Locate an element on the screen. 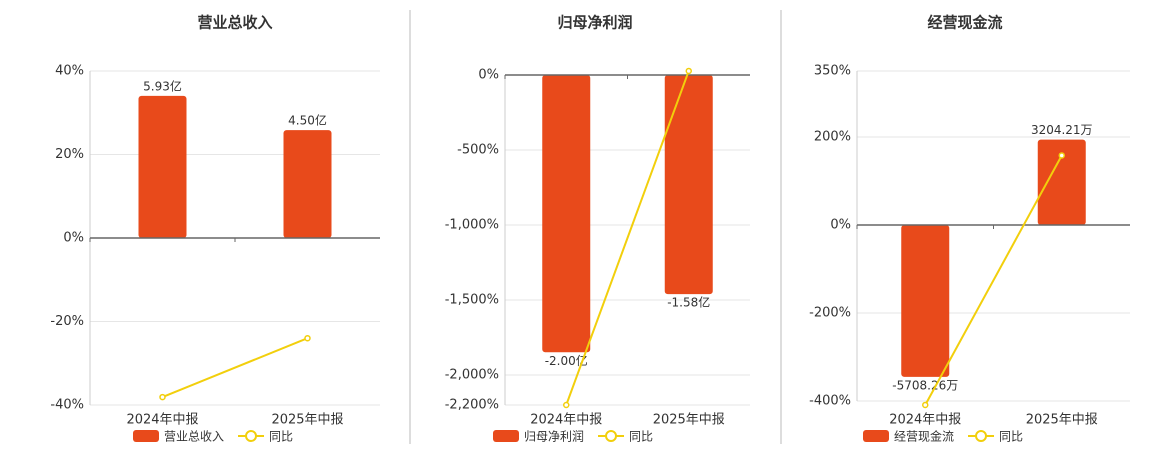 Image resolution: width=1160 pixels, height=450 pixels. y-tick-label: -40% is located at coordinates (67, 405).